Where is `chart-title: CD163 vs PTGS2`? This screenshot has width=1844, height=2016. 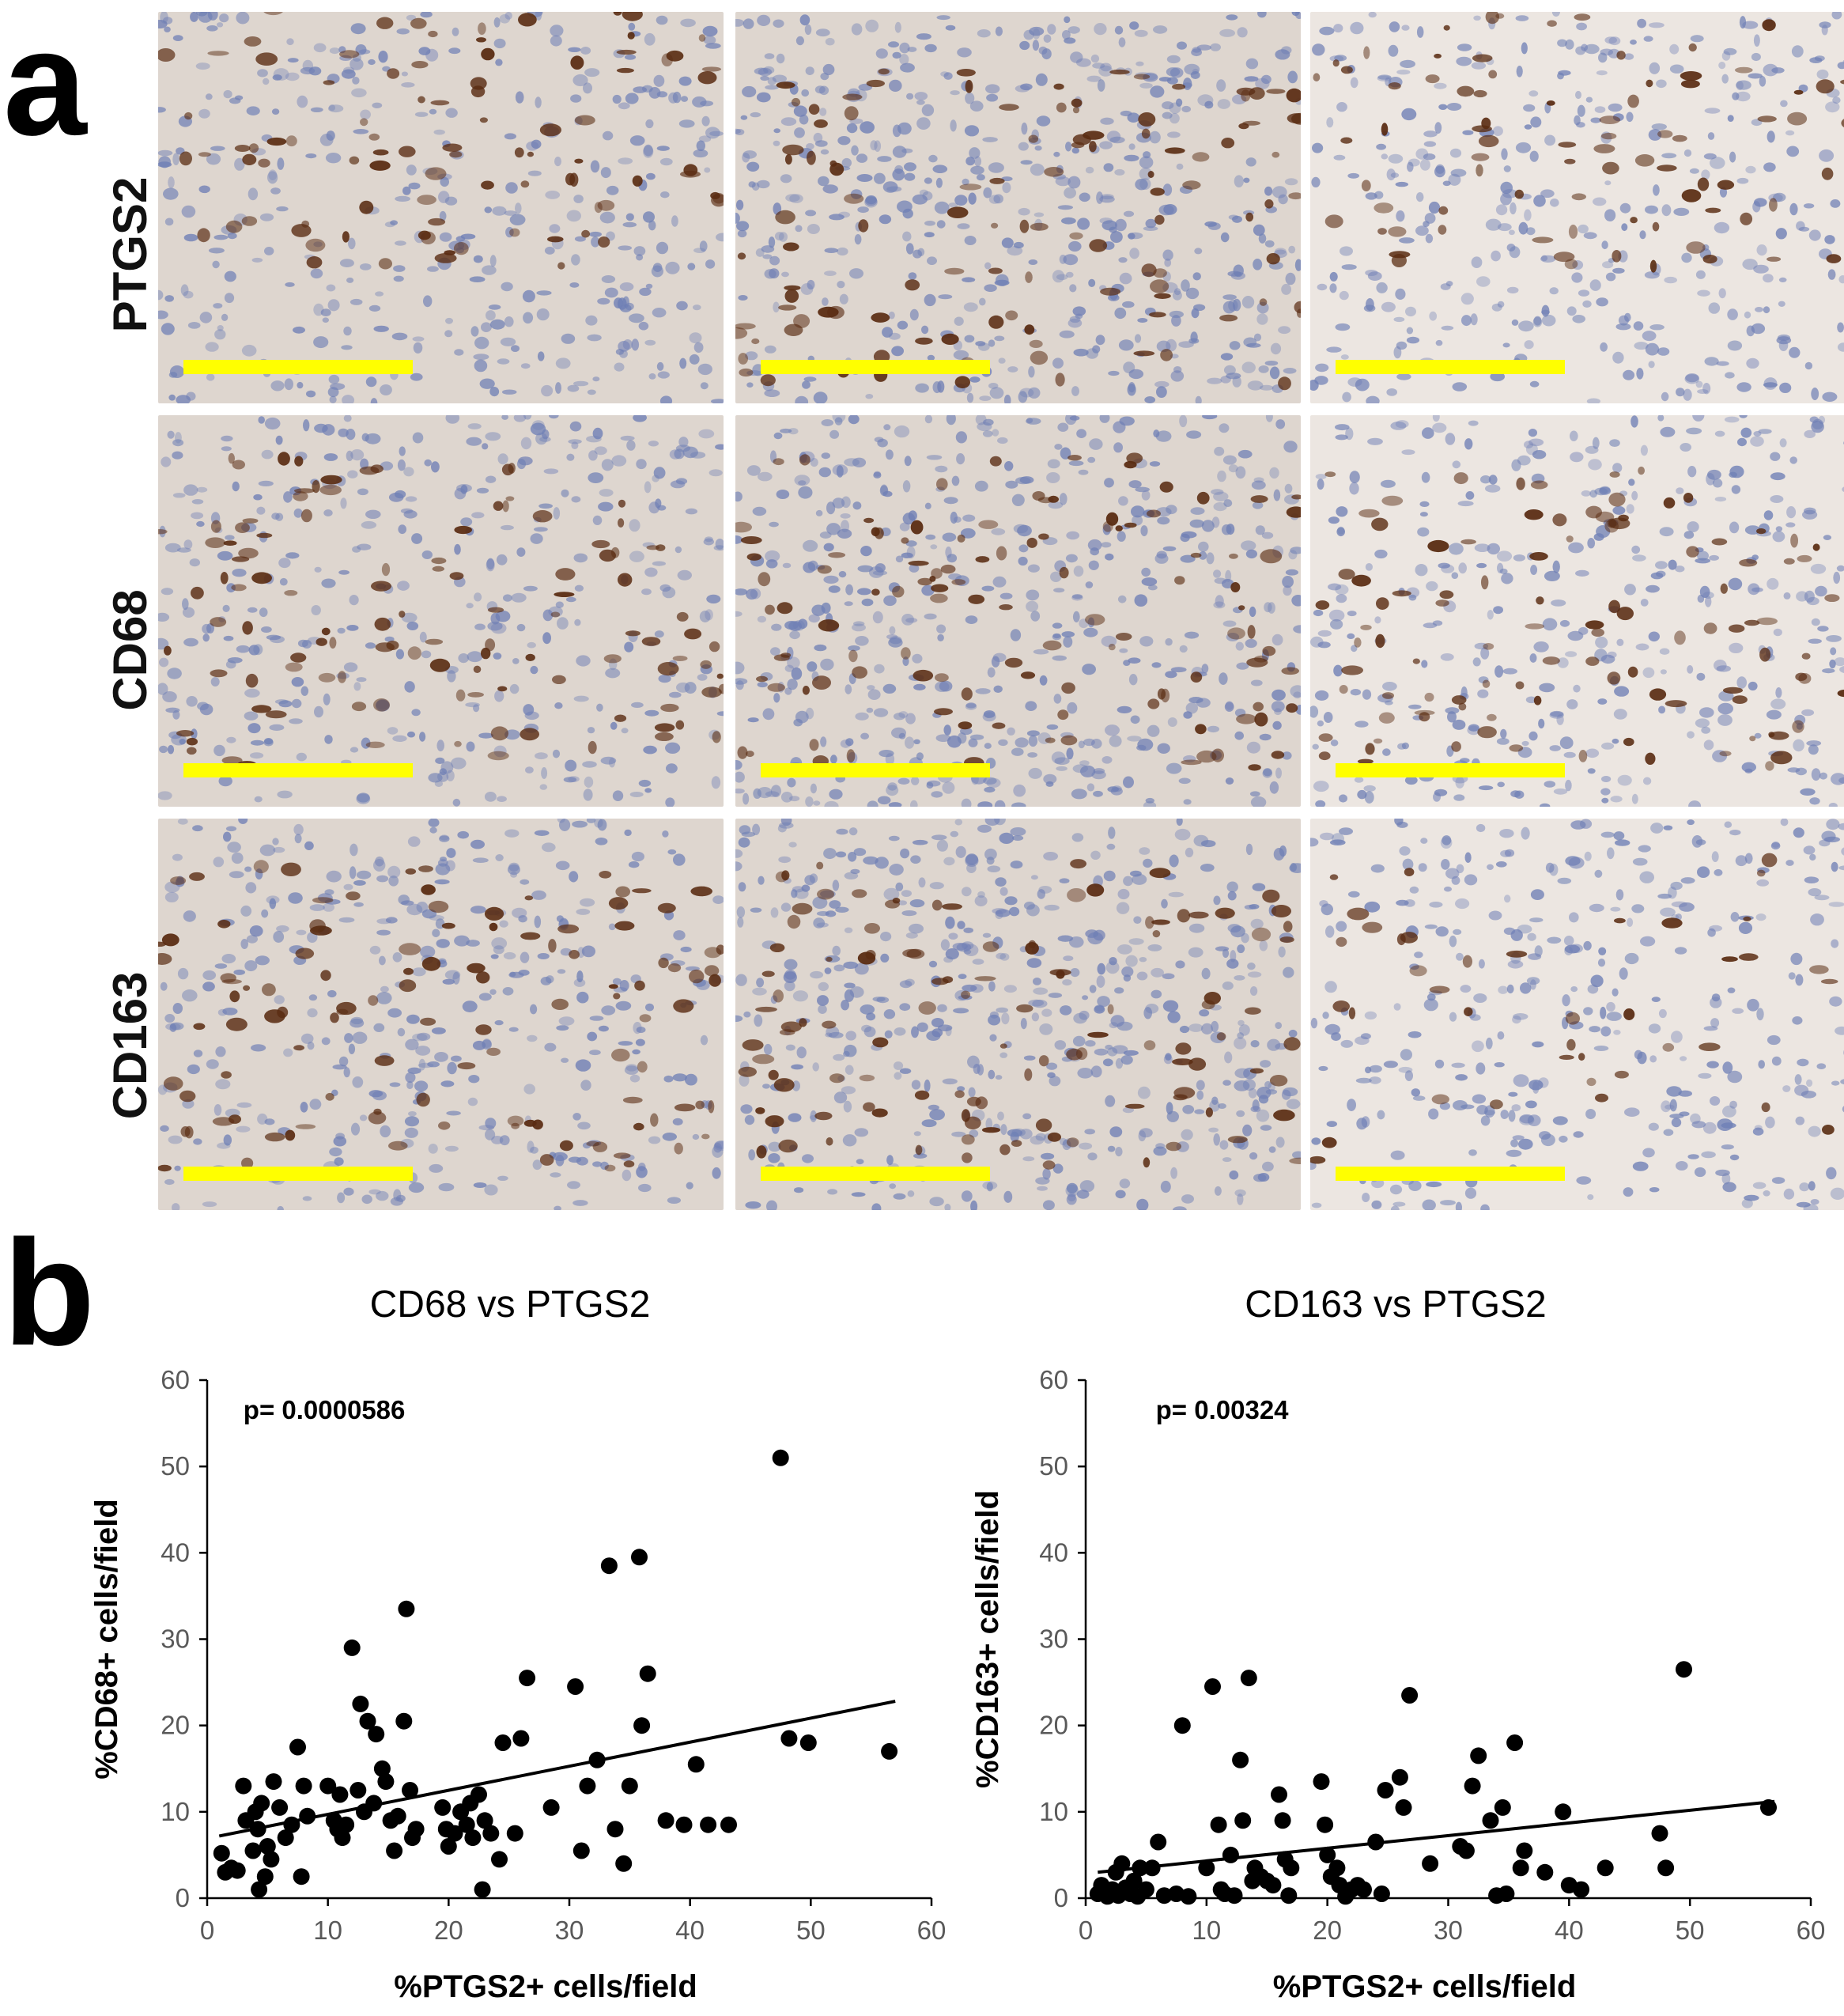 chart-title: CD163 vs PTGS2 is located at coordinates (1395, 1305).